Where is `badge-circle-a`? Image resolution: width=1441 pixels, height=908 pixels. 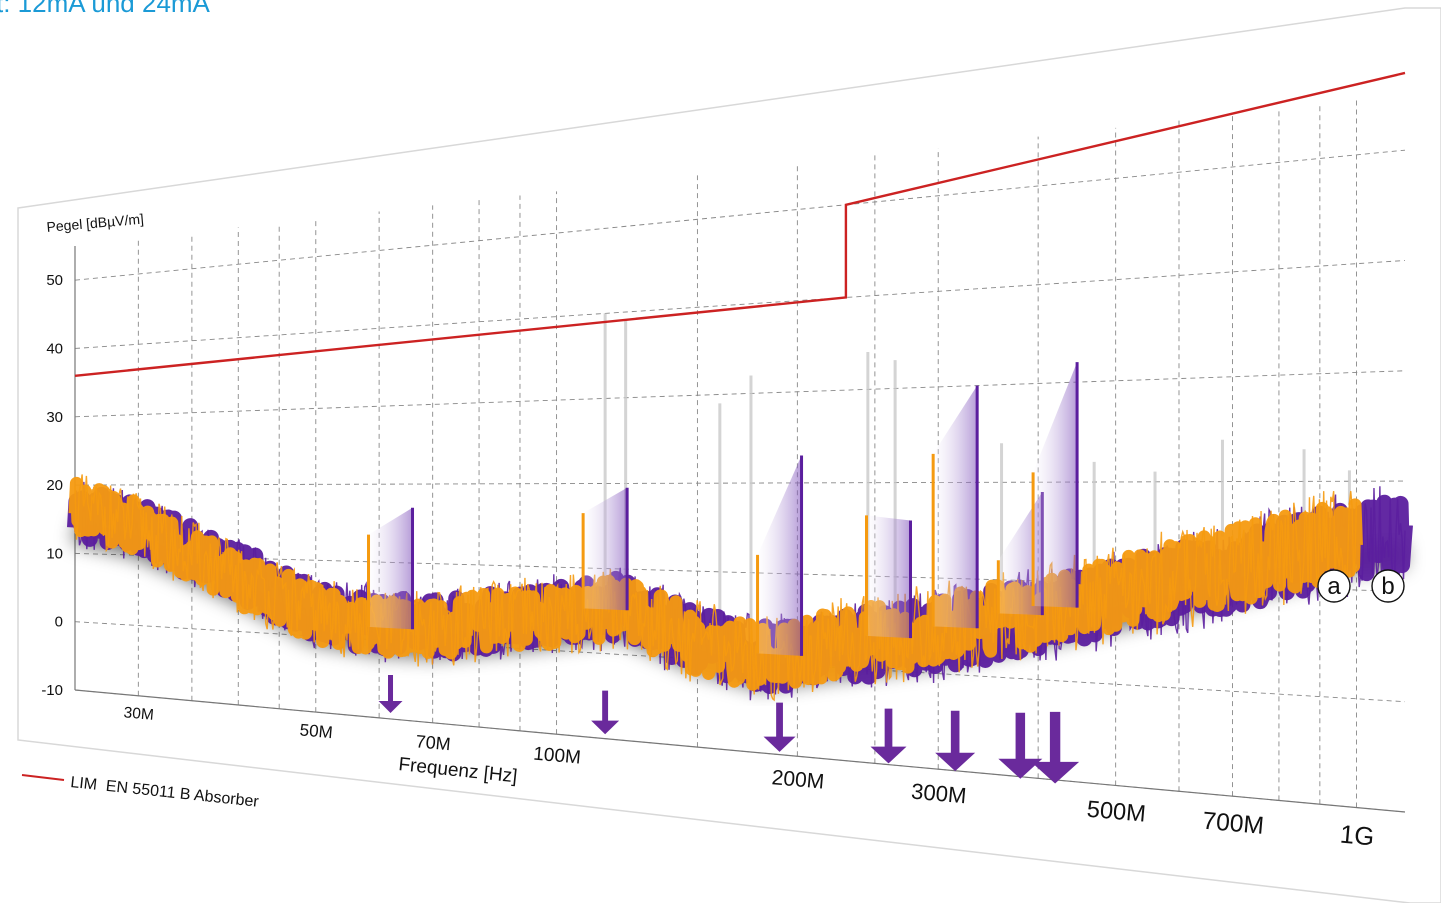
badge-circle-a is located at coordinates (1334, 586).